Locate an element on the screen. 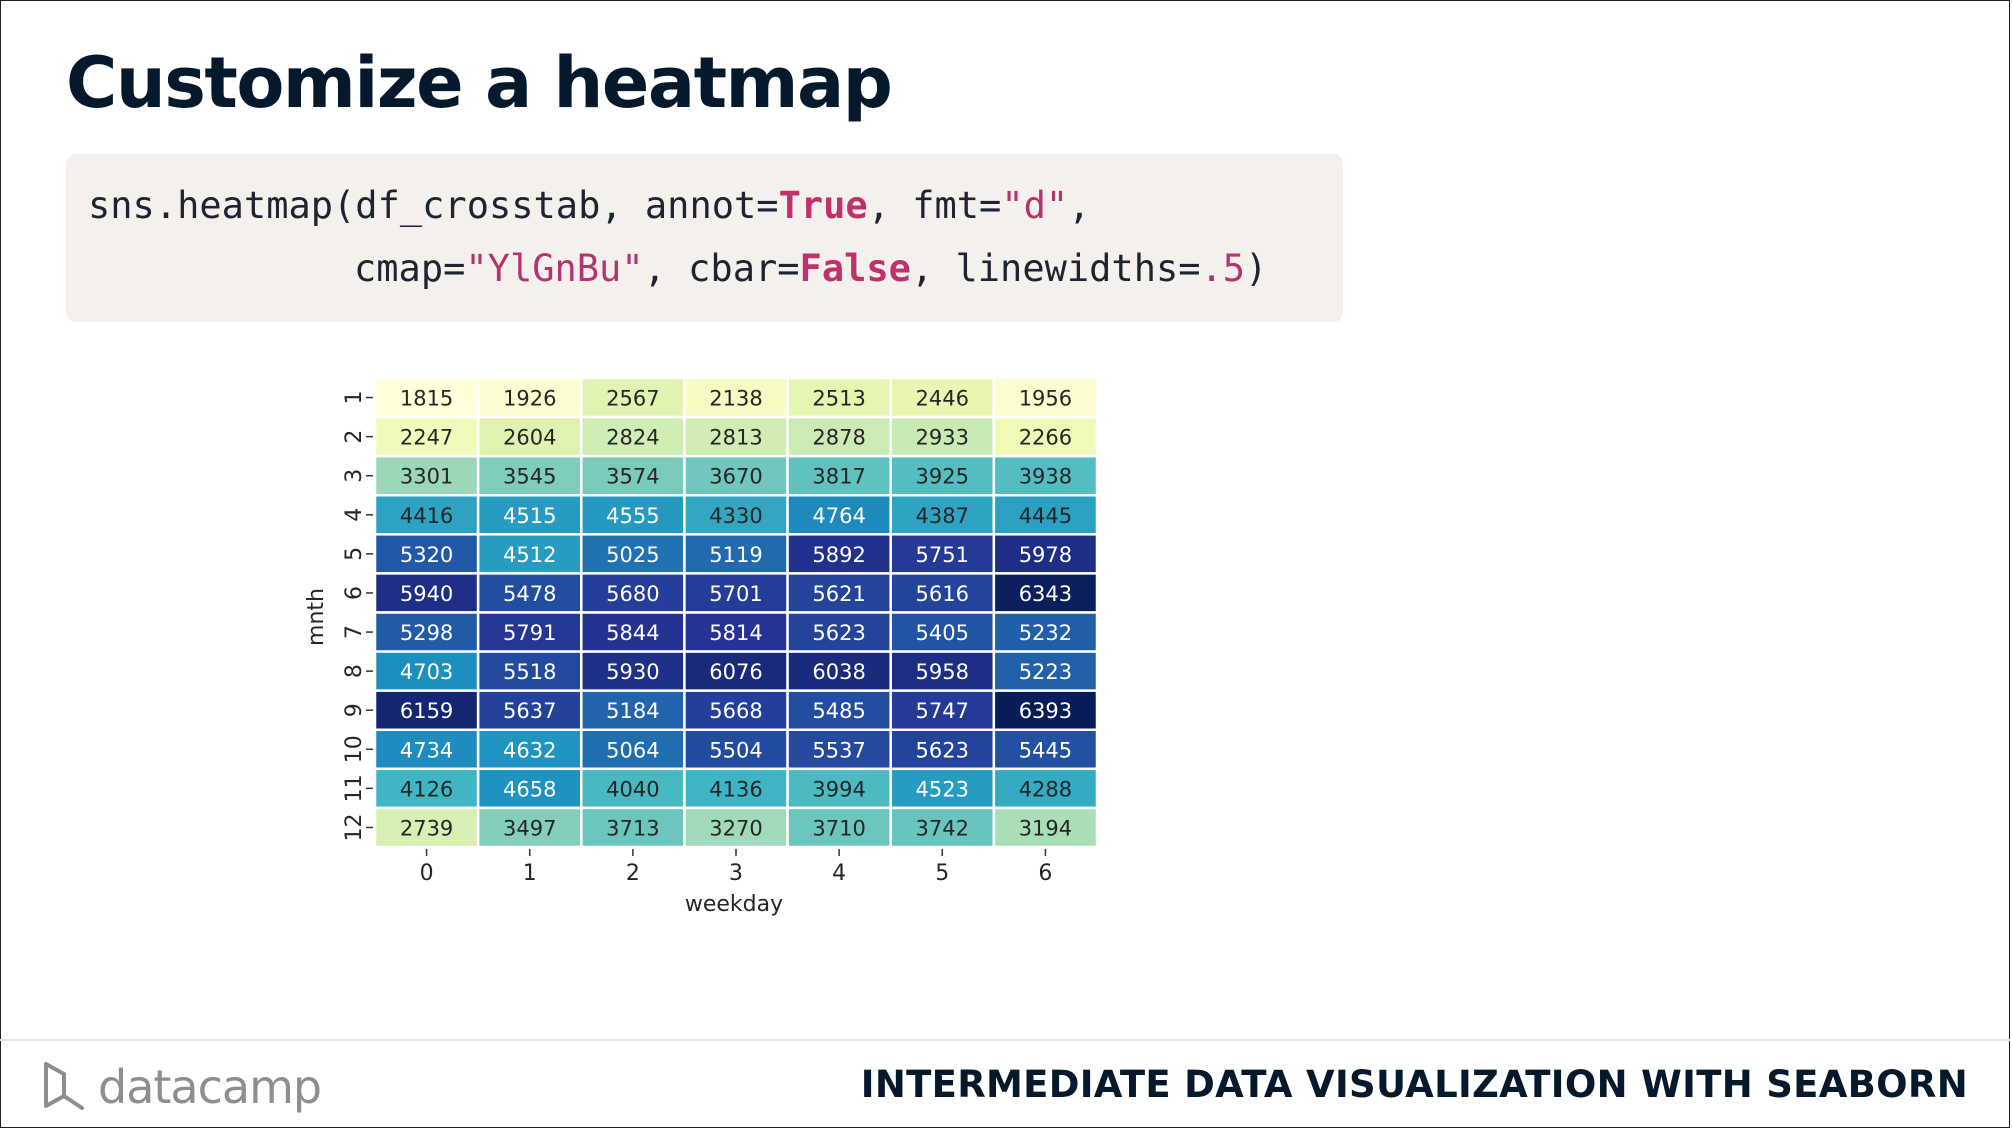 The width and height of the screenshot is (2012, 1130). heatmap-cell-label: 2446 is located at coordinates (942, 399).